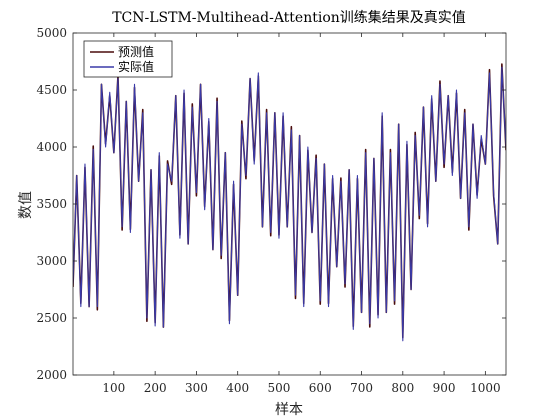 The width and height of the screenshot is (560, 420). What do you see at coordinates (51, 318) in the screenshot?
I see `y-tick-label: 2500` at bounding box center [51, 318].